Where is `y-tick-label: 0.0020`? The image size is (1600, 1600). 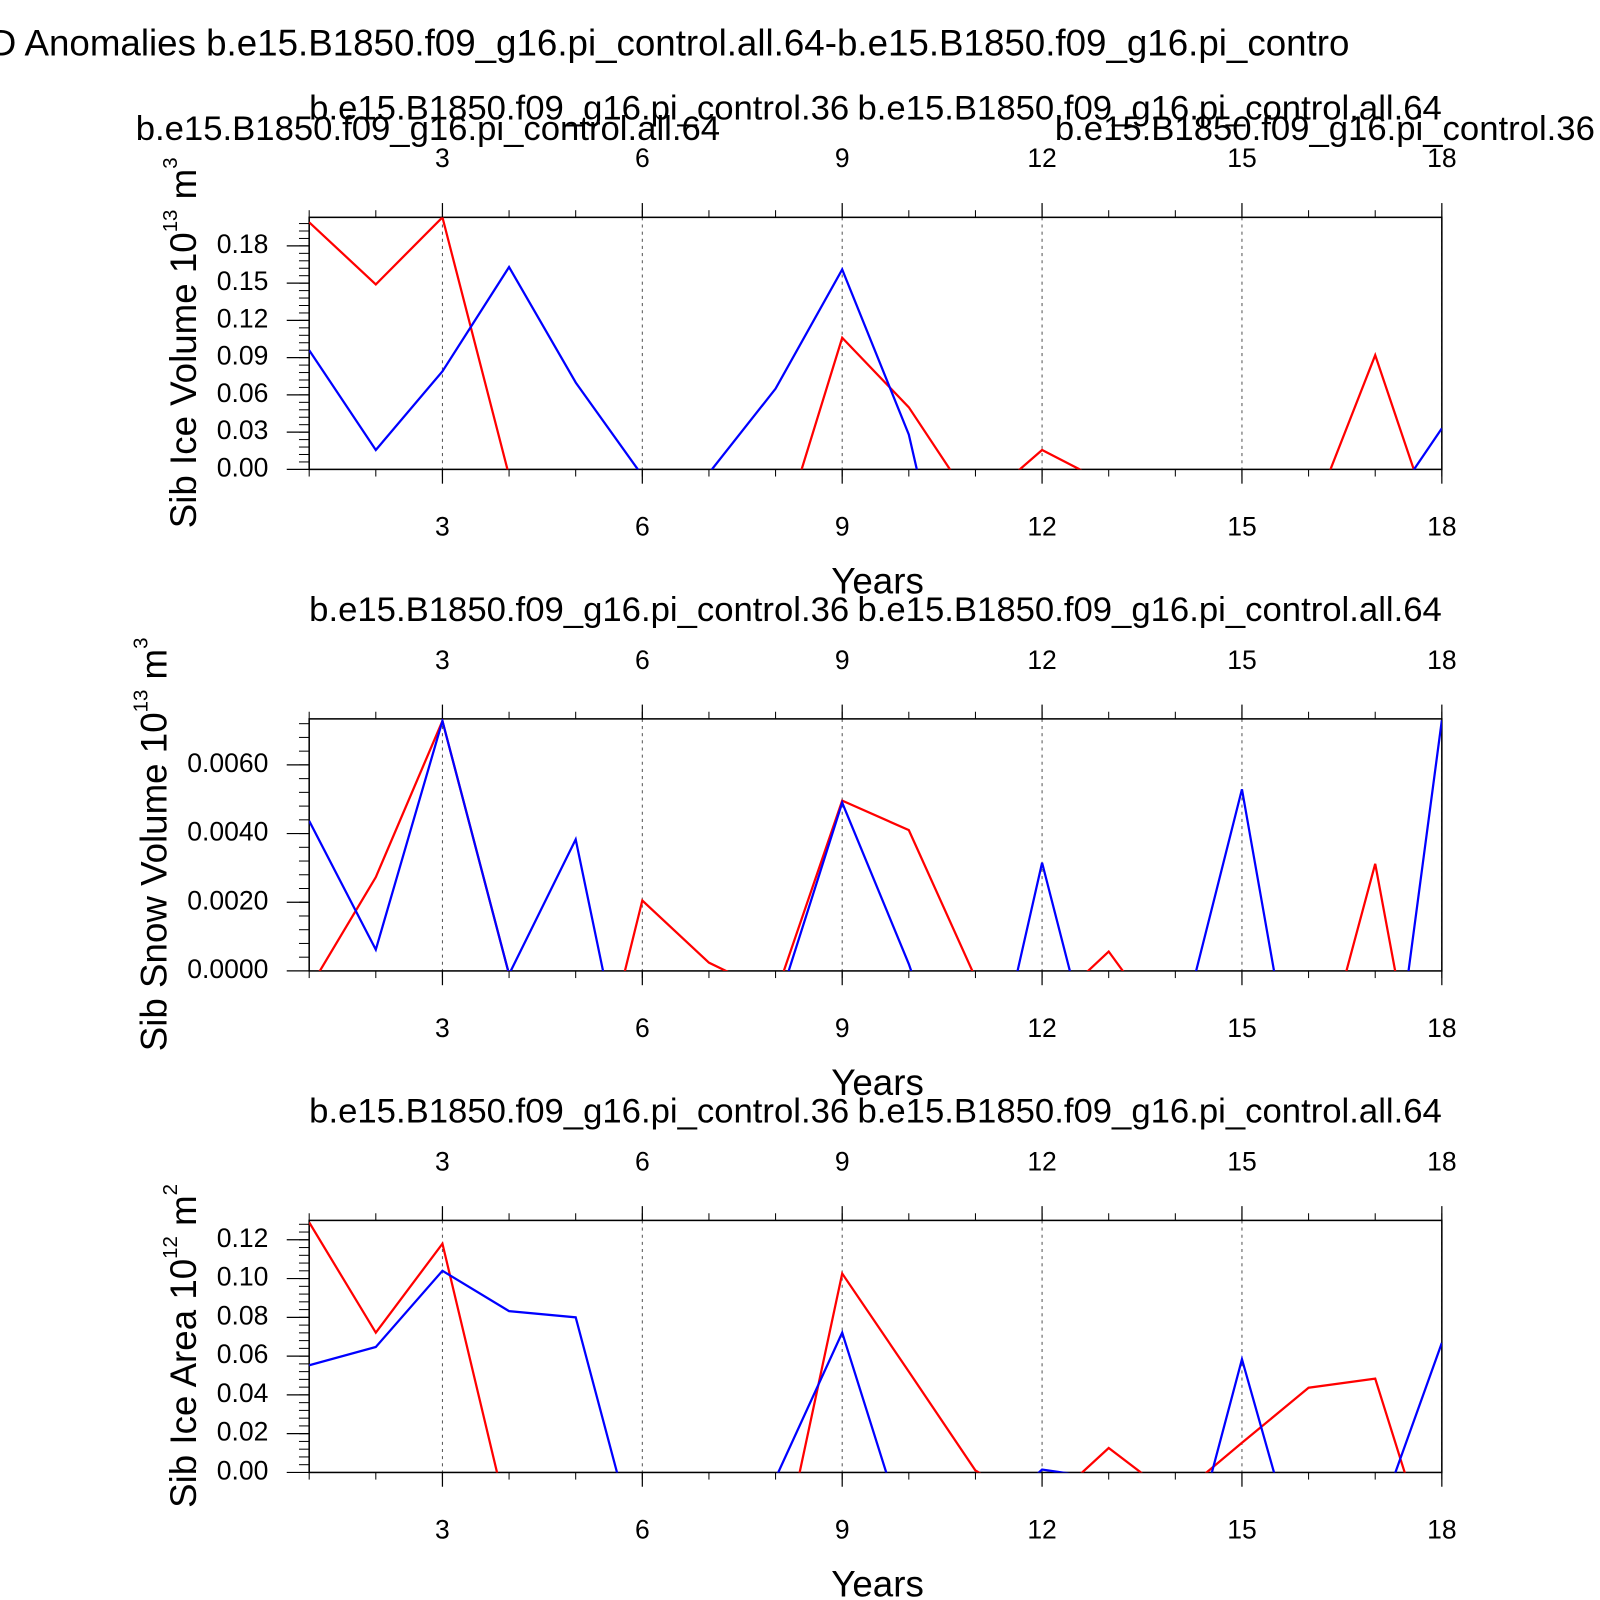 y-tick-label: 0.0020 is located at coordinates (227, 900).